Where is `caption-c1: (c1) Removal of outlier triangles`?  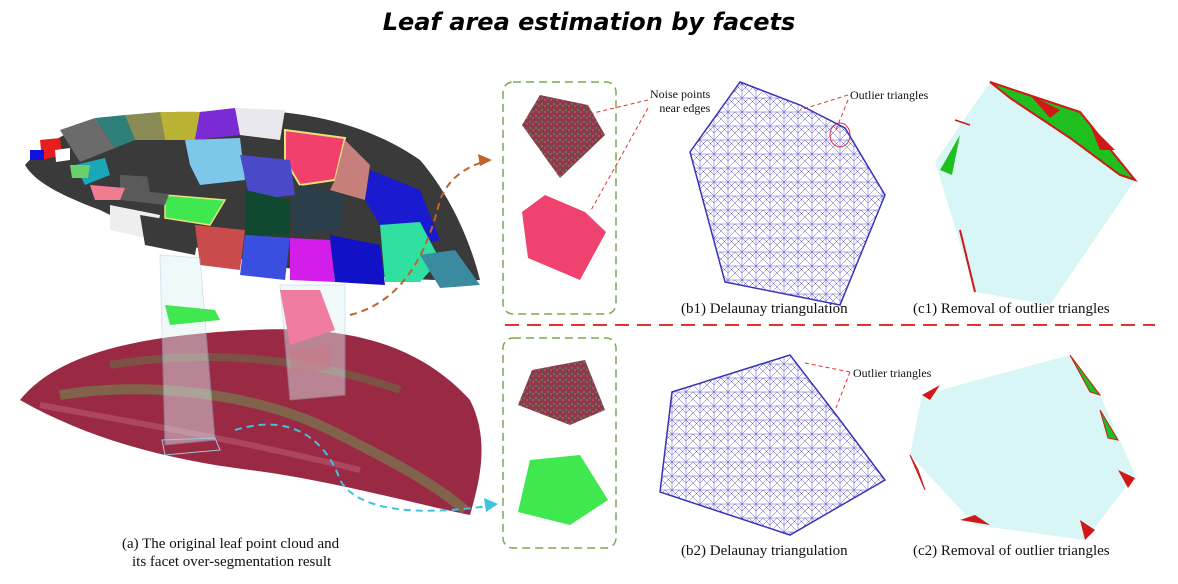
caption-c1: (c1) Removal of outlier triangles is located at coordinates (1011, 309).